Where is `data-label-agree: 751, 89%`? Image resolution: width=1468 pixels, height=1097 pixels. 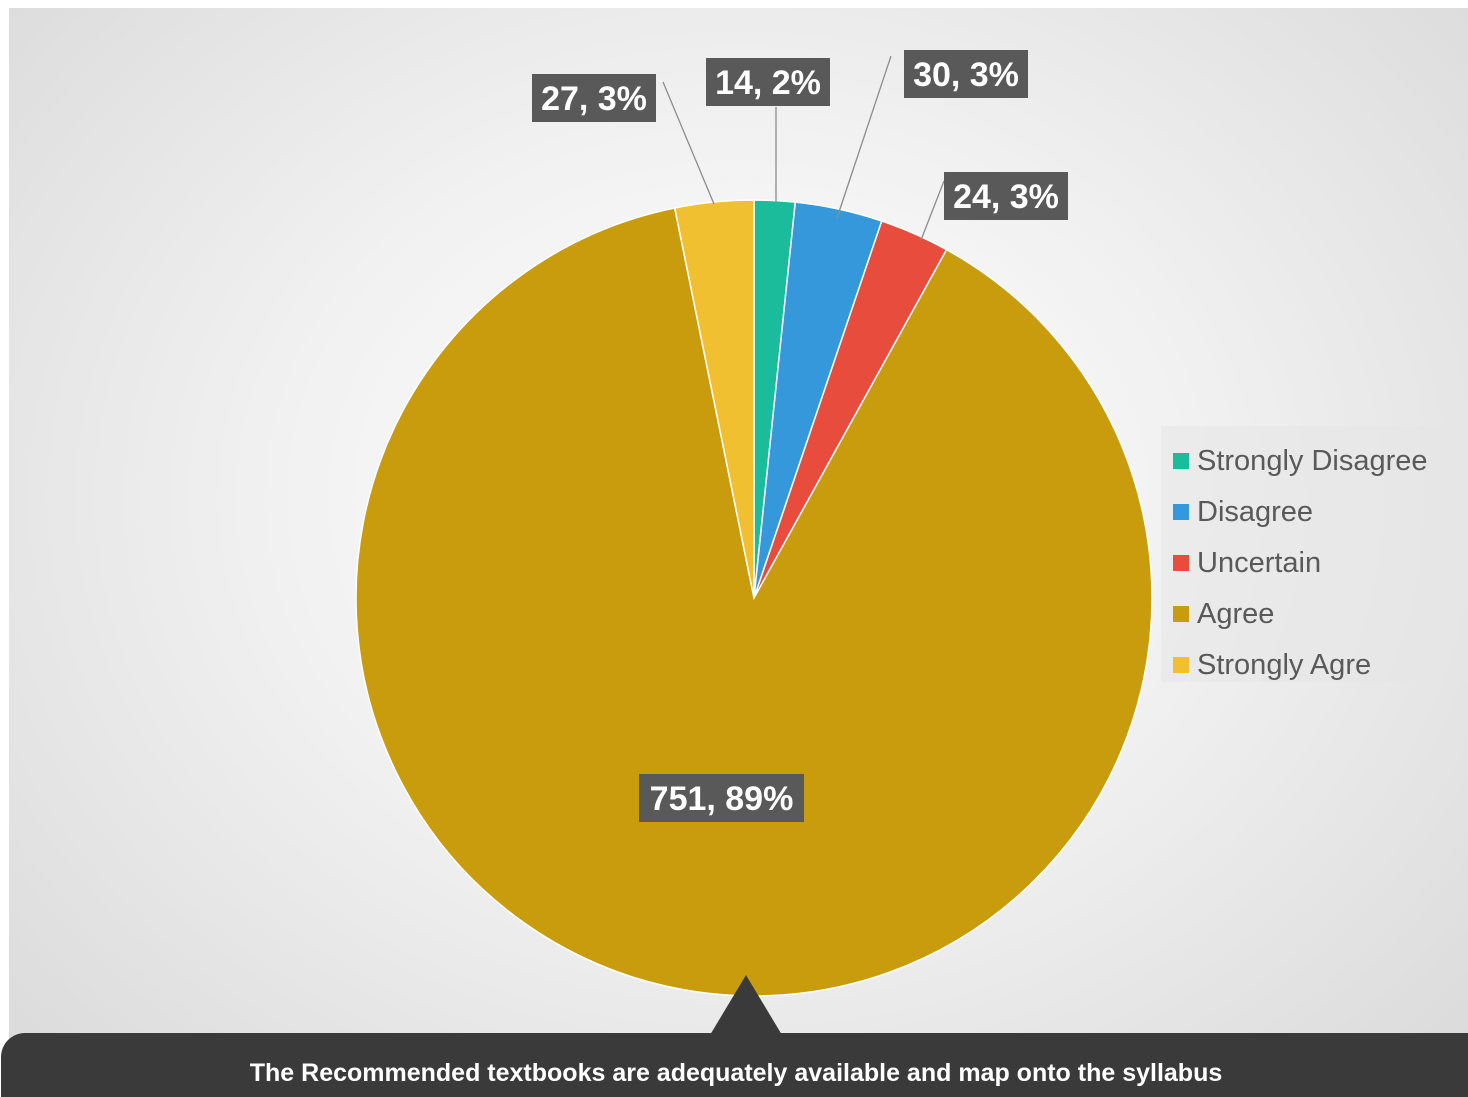
data-label-agree: 751, 89% is located at coordinates (722, 799).